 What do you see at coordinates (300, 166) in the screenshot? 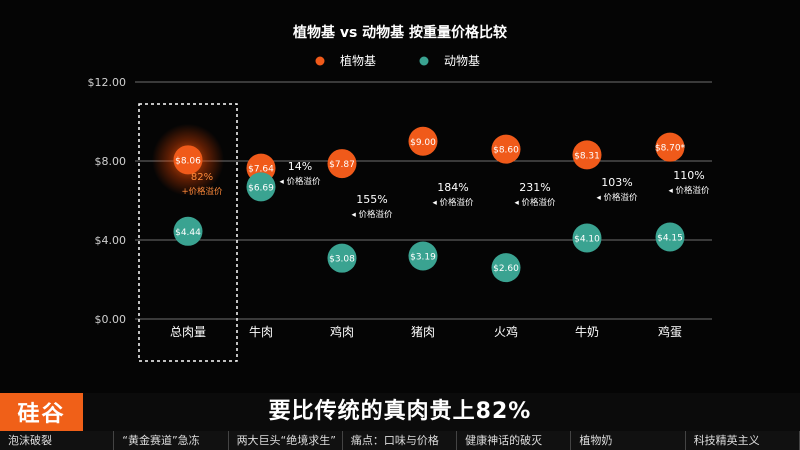
I see `premium-percent: 14%` at bounding box center [300, 166].